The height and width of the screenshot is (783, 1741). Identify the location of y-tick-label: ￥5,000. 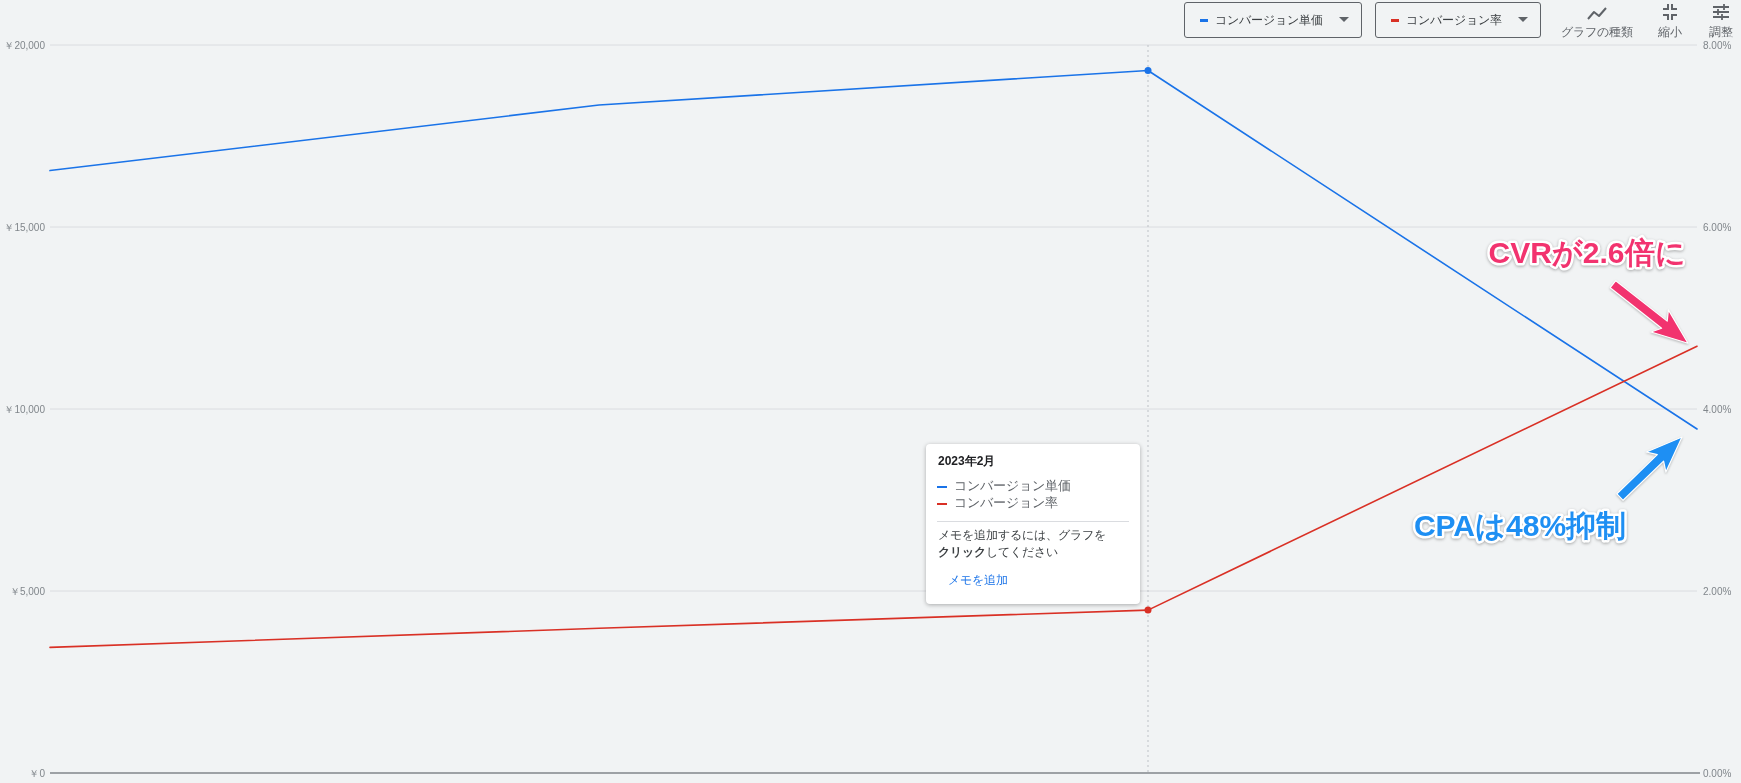
(27, 591).